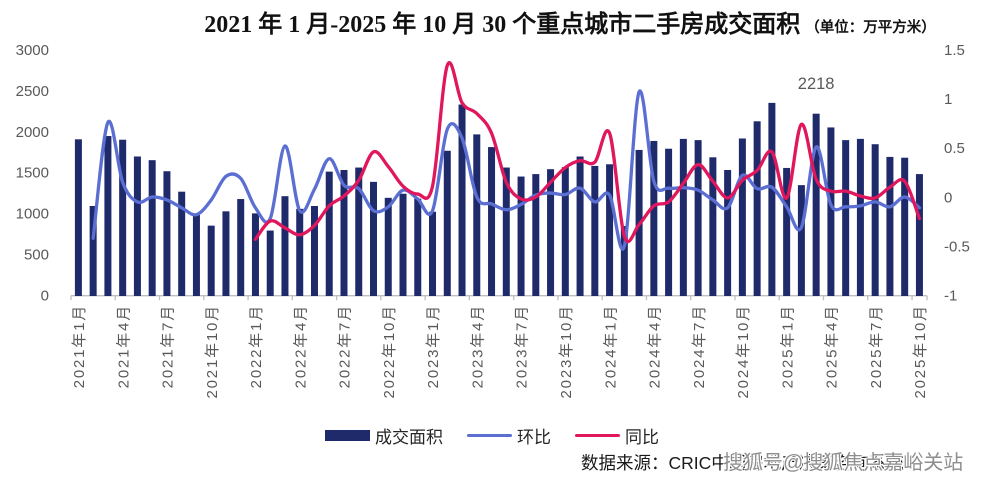 The width and height of the screenshot is (984, 484). I want to click on legend-label-mom: 环比, so click(534, 437).